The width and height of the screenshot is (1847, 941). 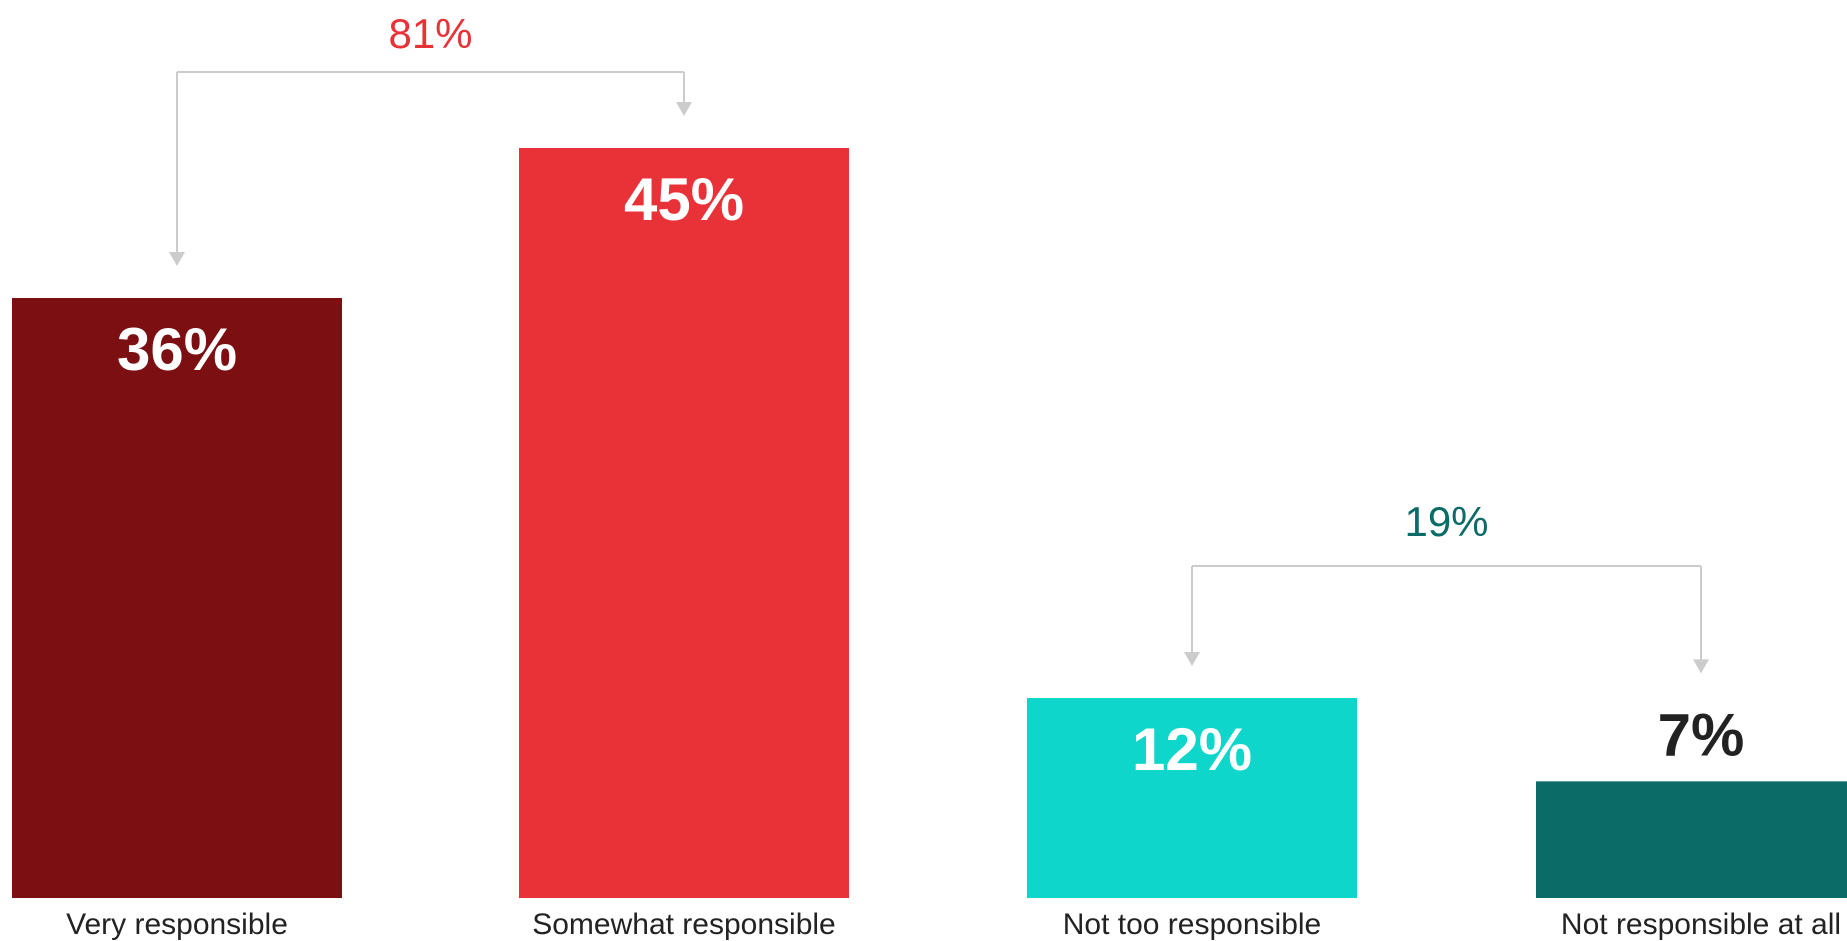 I want to click on bar-value-label-4: 7%, so click(x=1701, y=734).